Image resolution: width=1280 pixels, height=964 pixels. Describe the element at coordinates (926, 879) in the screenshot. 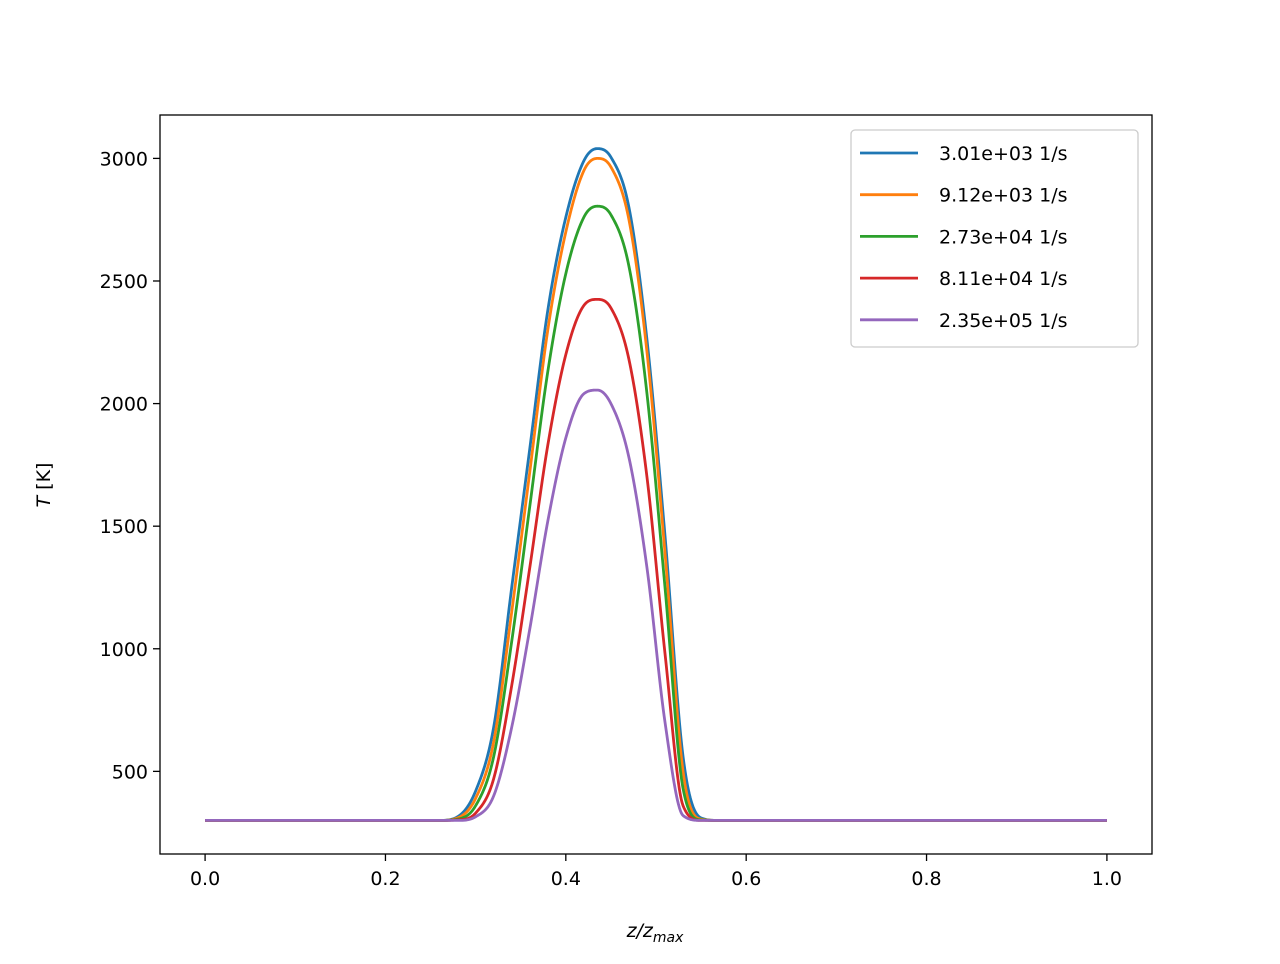

I see `x-tick-label: 0.8` at that location.